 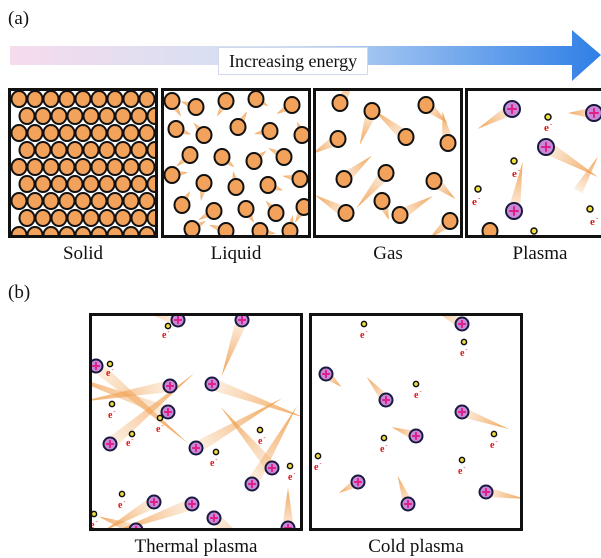 I want to click on plasma-box: e-e-e-e-e-, so click(x=533, y=163).